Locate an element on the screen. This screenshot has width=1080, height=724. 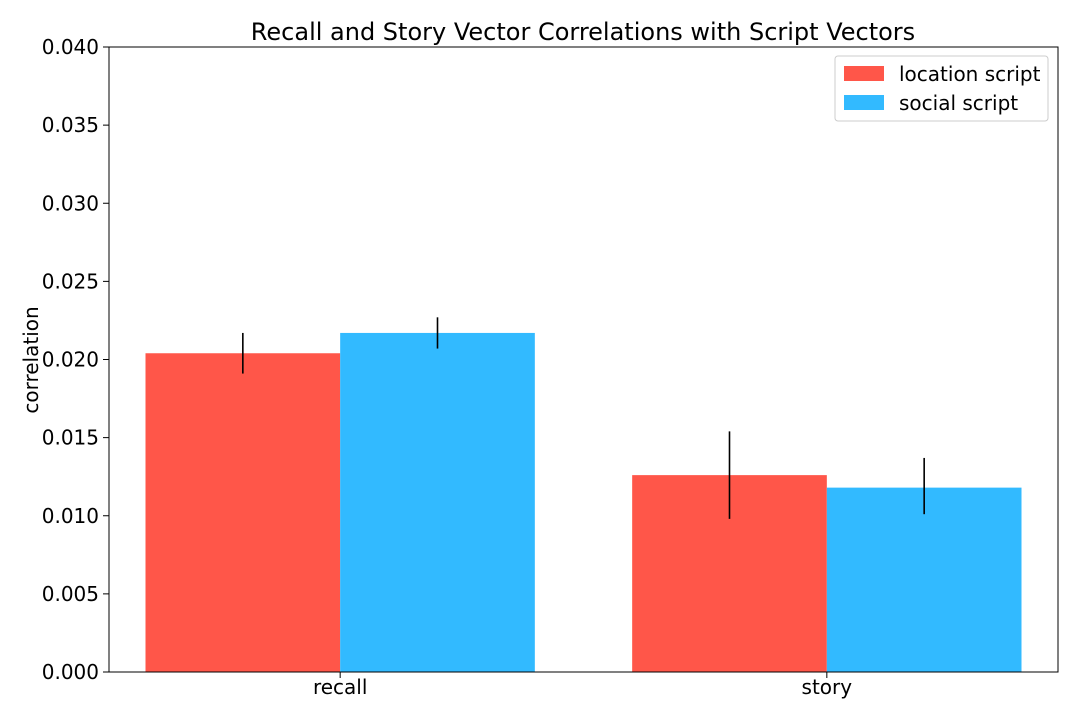
x-tick-label-story: story is located at coordinates (827, 687).